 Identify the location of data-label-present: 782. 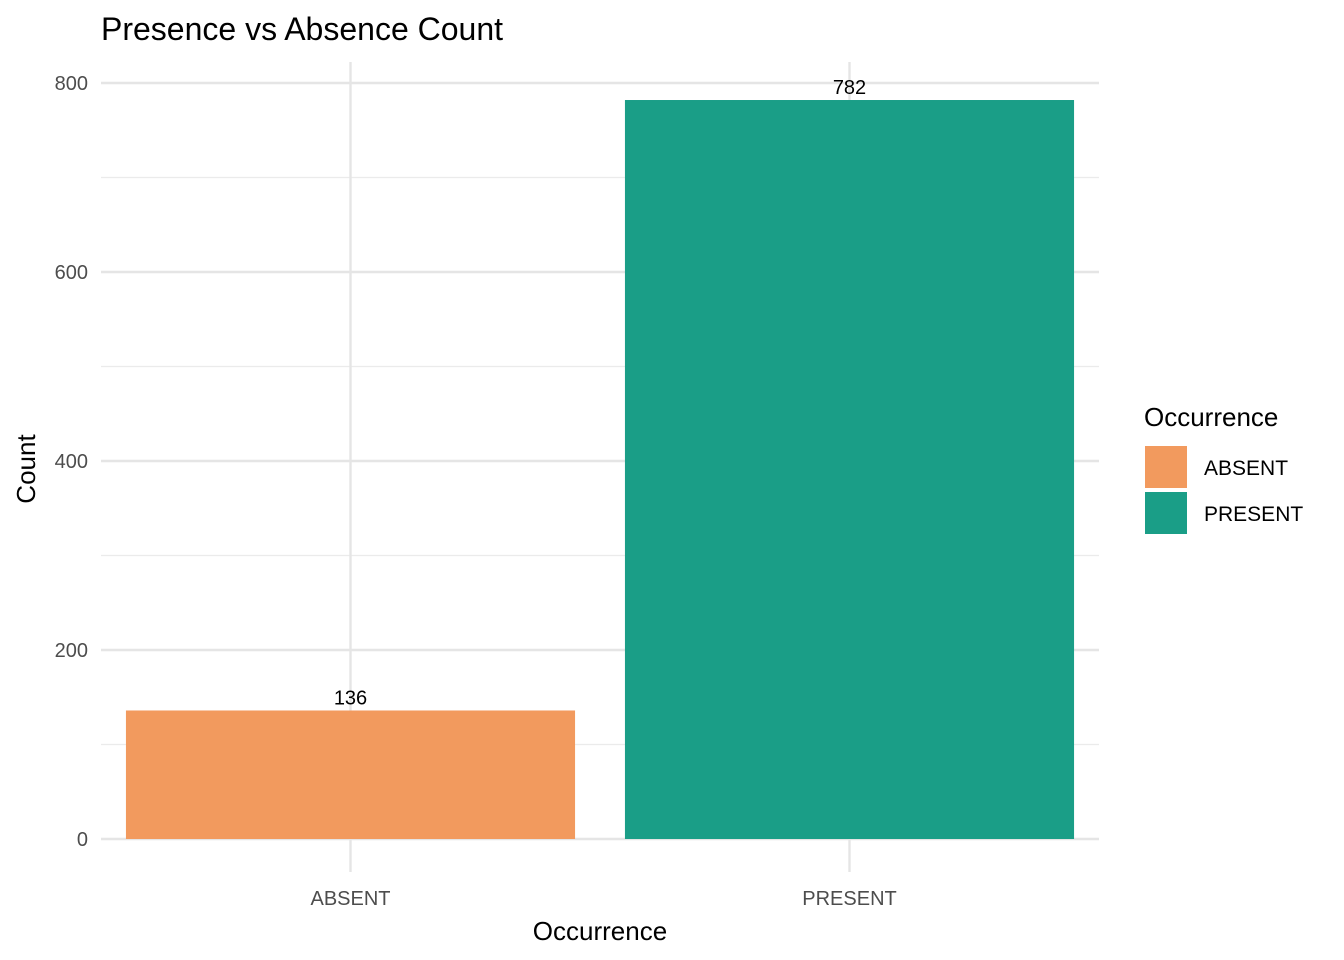
(849, 88).